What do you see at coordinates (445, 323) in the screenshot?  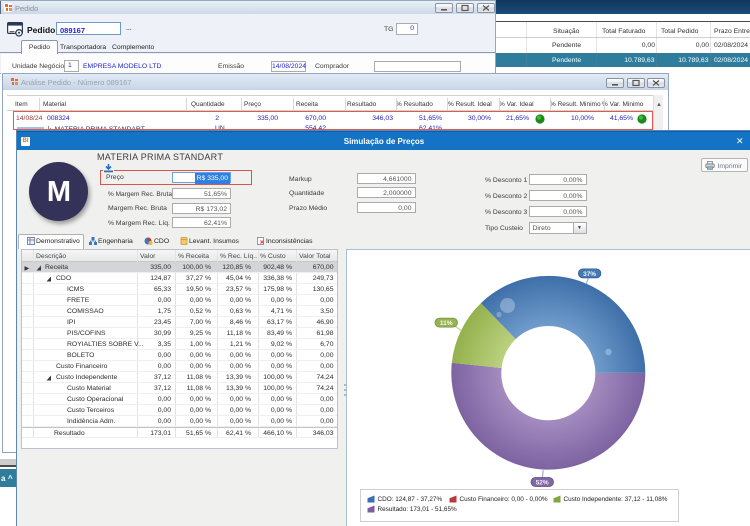 I see `svg-text: 11%` at bounding box center [445, 323].